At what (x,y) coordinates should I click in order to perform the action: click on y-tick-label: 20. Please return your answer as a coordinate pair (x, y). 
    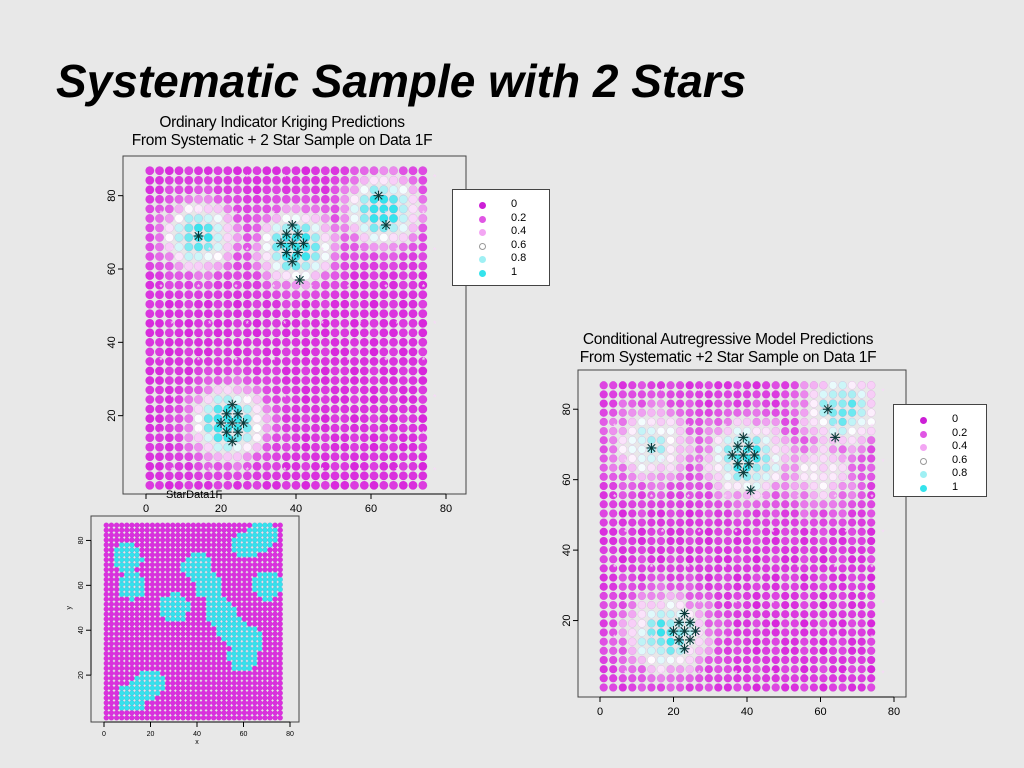
    Looking at the image, I should click on (81, 675).